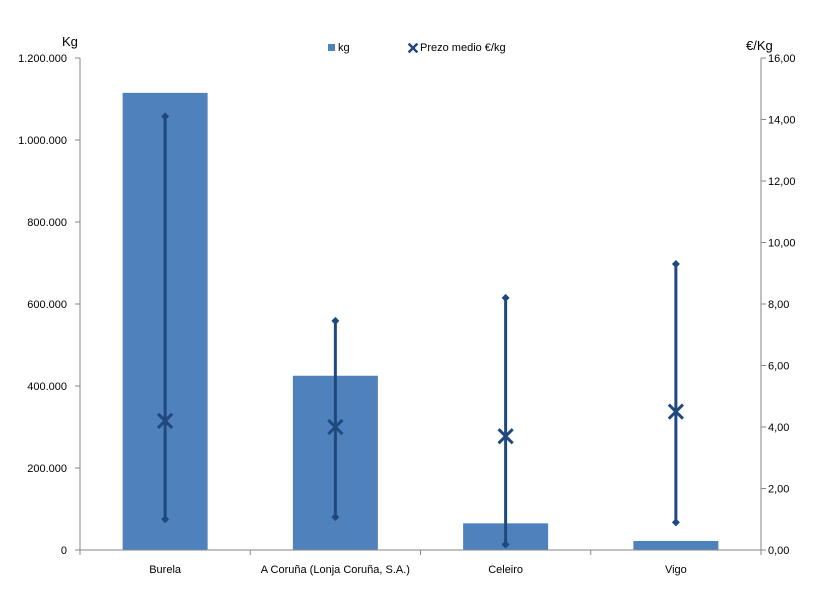  Describe the element at coordinates (47, 469) in the screenshot. I see `left-tick-label-1: 200.000` at that location.